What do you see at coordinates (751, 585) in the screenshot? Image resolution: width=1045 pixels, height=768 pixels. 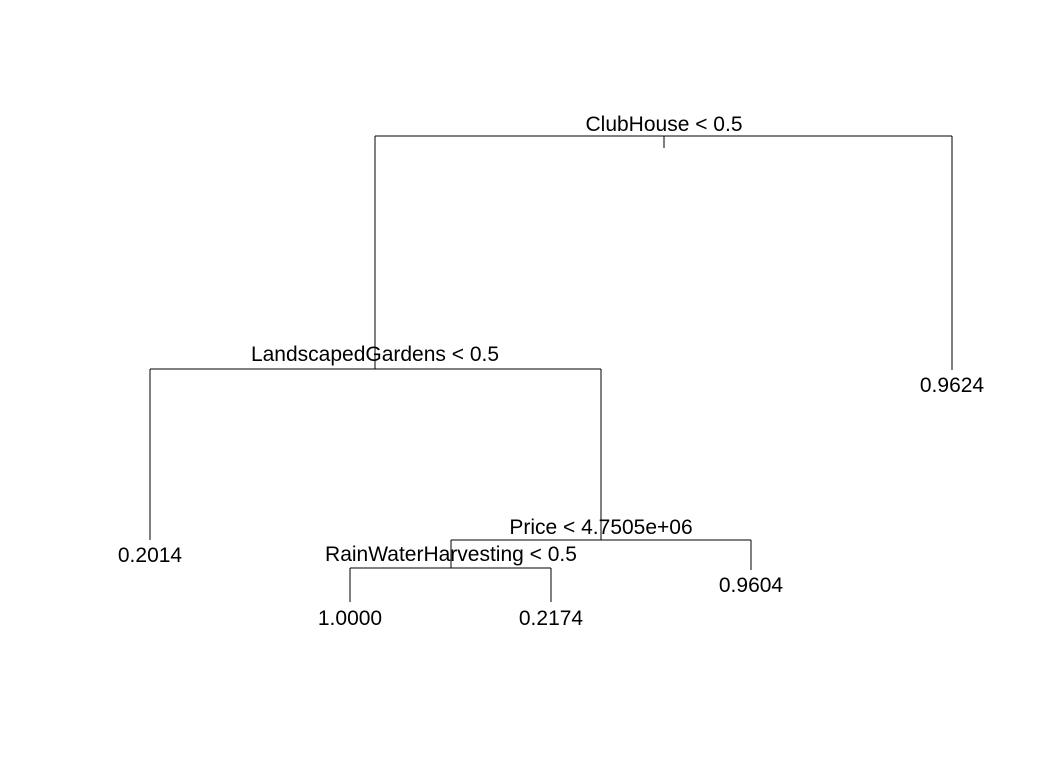 I see `leaf-label-0-9604: 0.9604` at bounding box center [751, 585].